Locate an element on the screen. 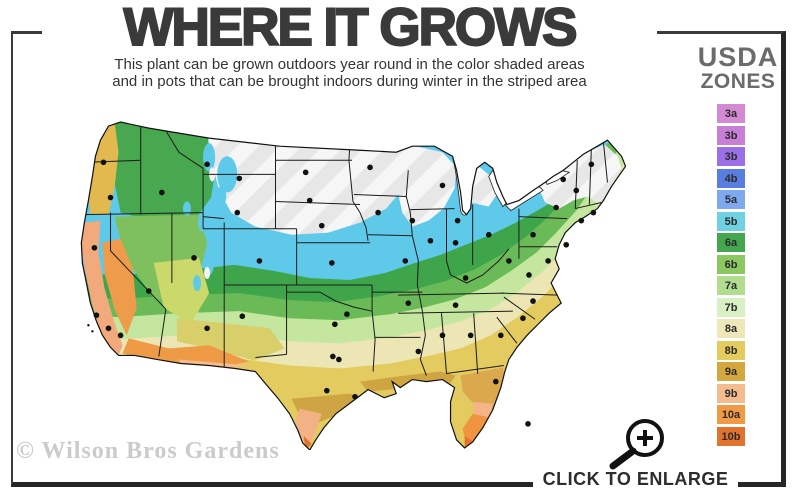 The width and height of the screenshot is (800, 500). legend-zone-4b: 4b is located at coordinates (731, 178).